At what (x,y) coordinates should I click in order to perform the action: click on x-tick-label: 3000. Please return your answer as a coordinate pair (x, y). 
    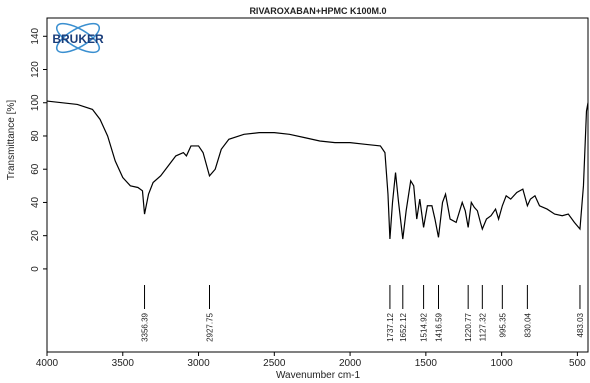
    Looking at the image, I should click on (198, 363).